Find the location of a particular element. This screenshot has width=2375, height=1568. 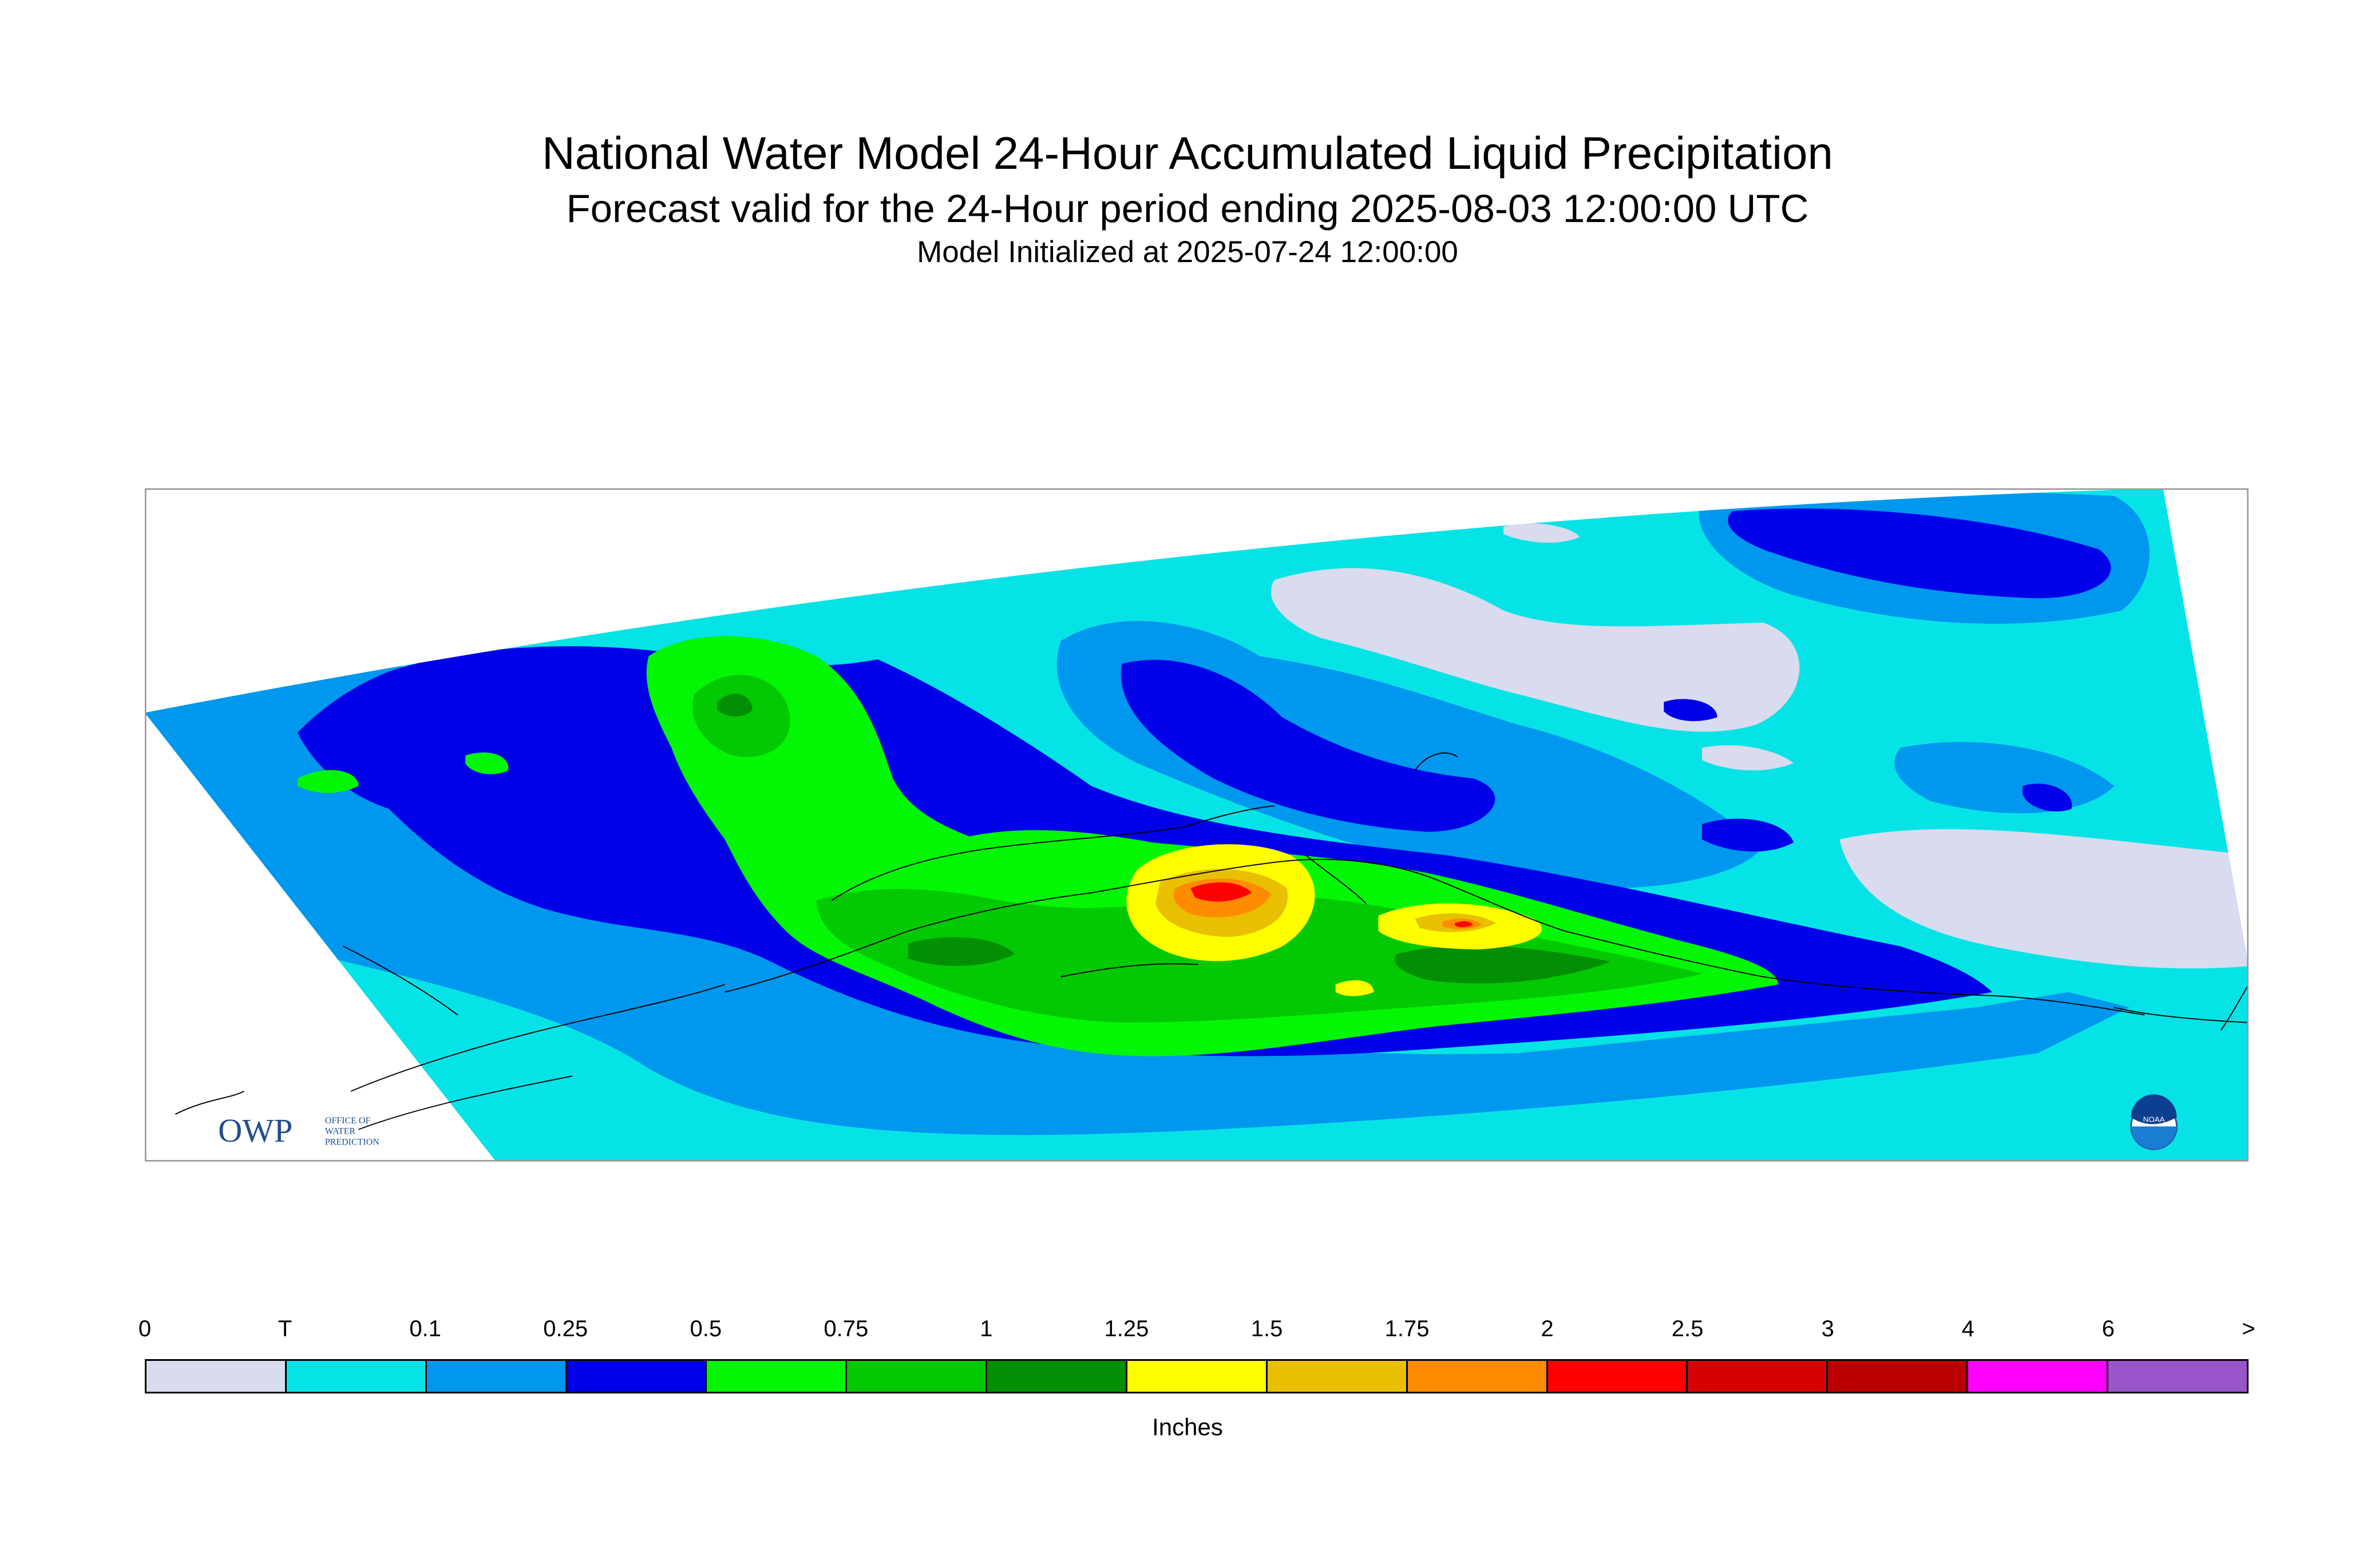

legend-tick-label: 1.5 is located at coordinates (1267, 1328).